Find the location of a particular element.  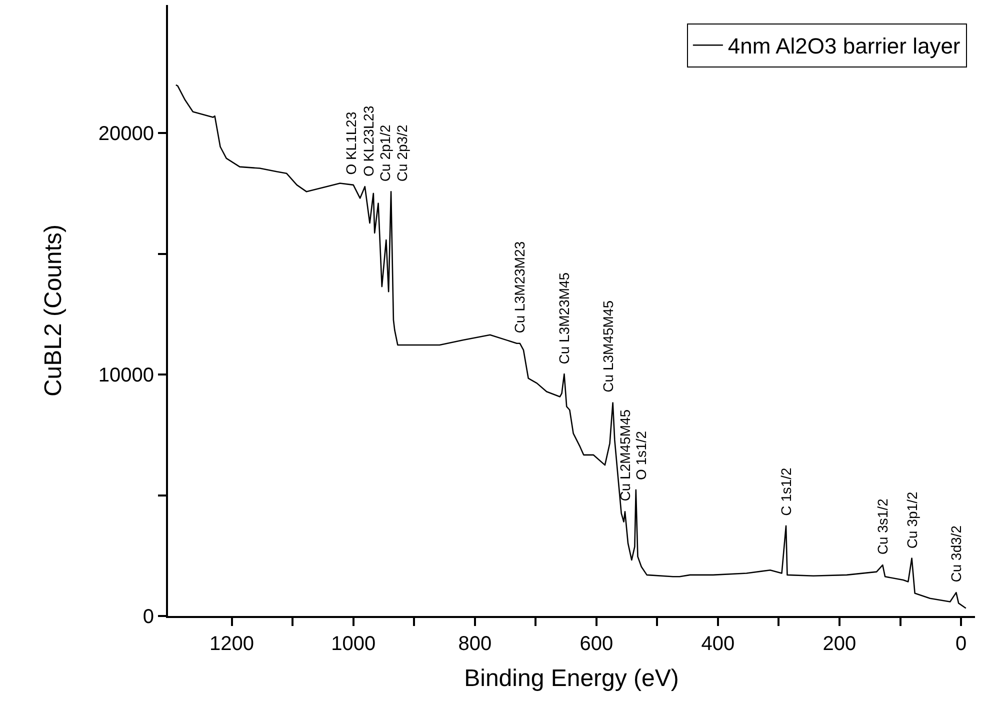

annotation: Cu 2p1/2 is located at coordinates (385, 153).